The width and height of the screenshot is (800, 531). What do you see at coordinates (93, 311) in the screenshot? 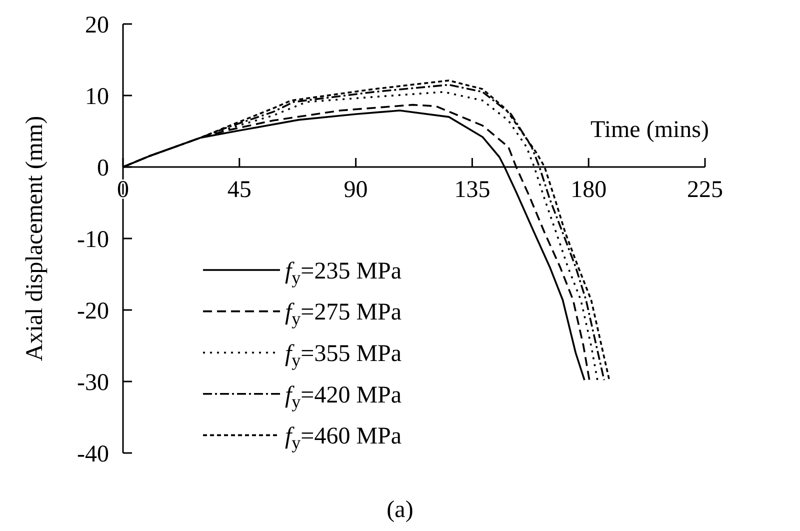
I see `y-tick-label: -20` at bounding box center [93, 311].